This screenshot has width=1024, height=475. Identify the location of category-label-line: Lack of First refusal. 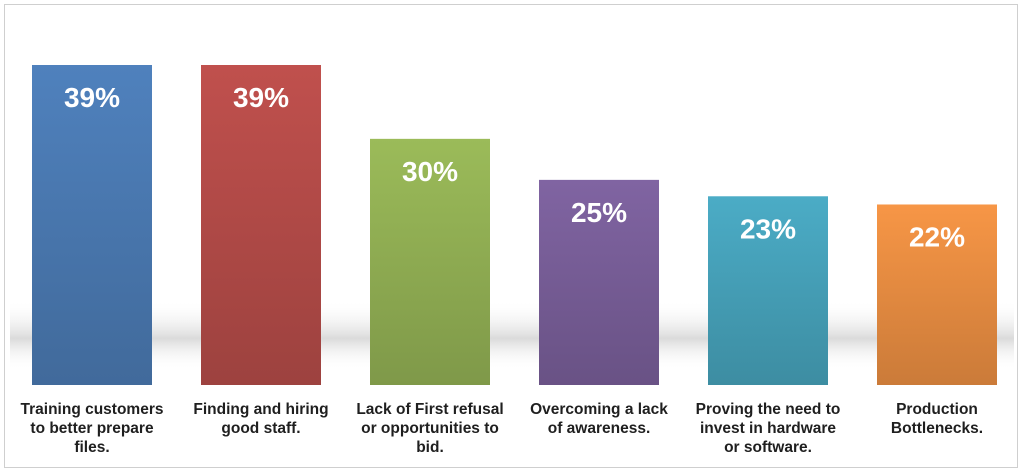
(430, 409).